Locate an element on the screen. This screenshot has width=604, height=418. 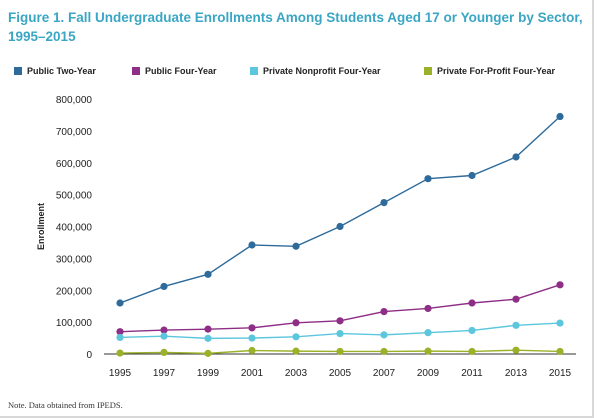
x-tick-label: 2005 is located at coordinates (340, 373).